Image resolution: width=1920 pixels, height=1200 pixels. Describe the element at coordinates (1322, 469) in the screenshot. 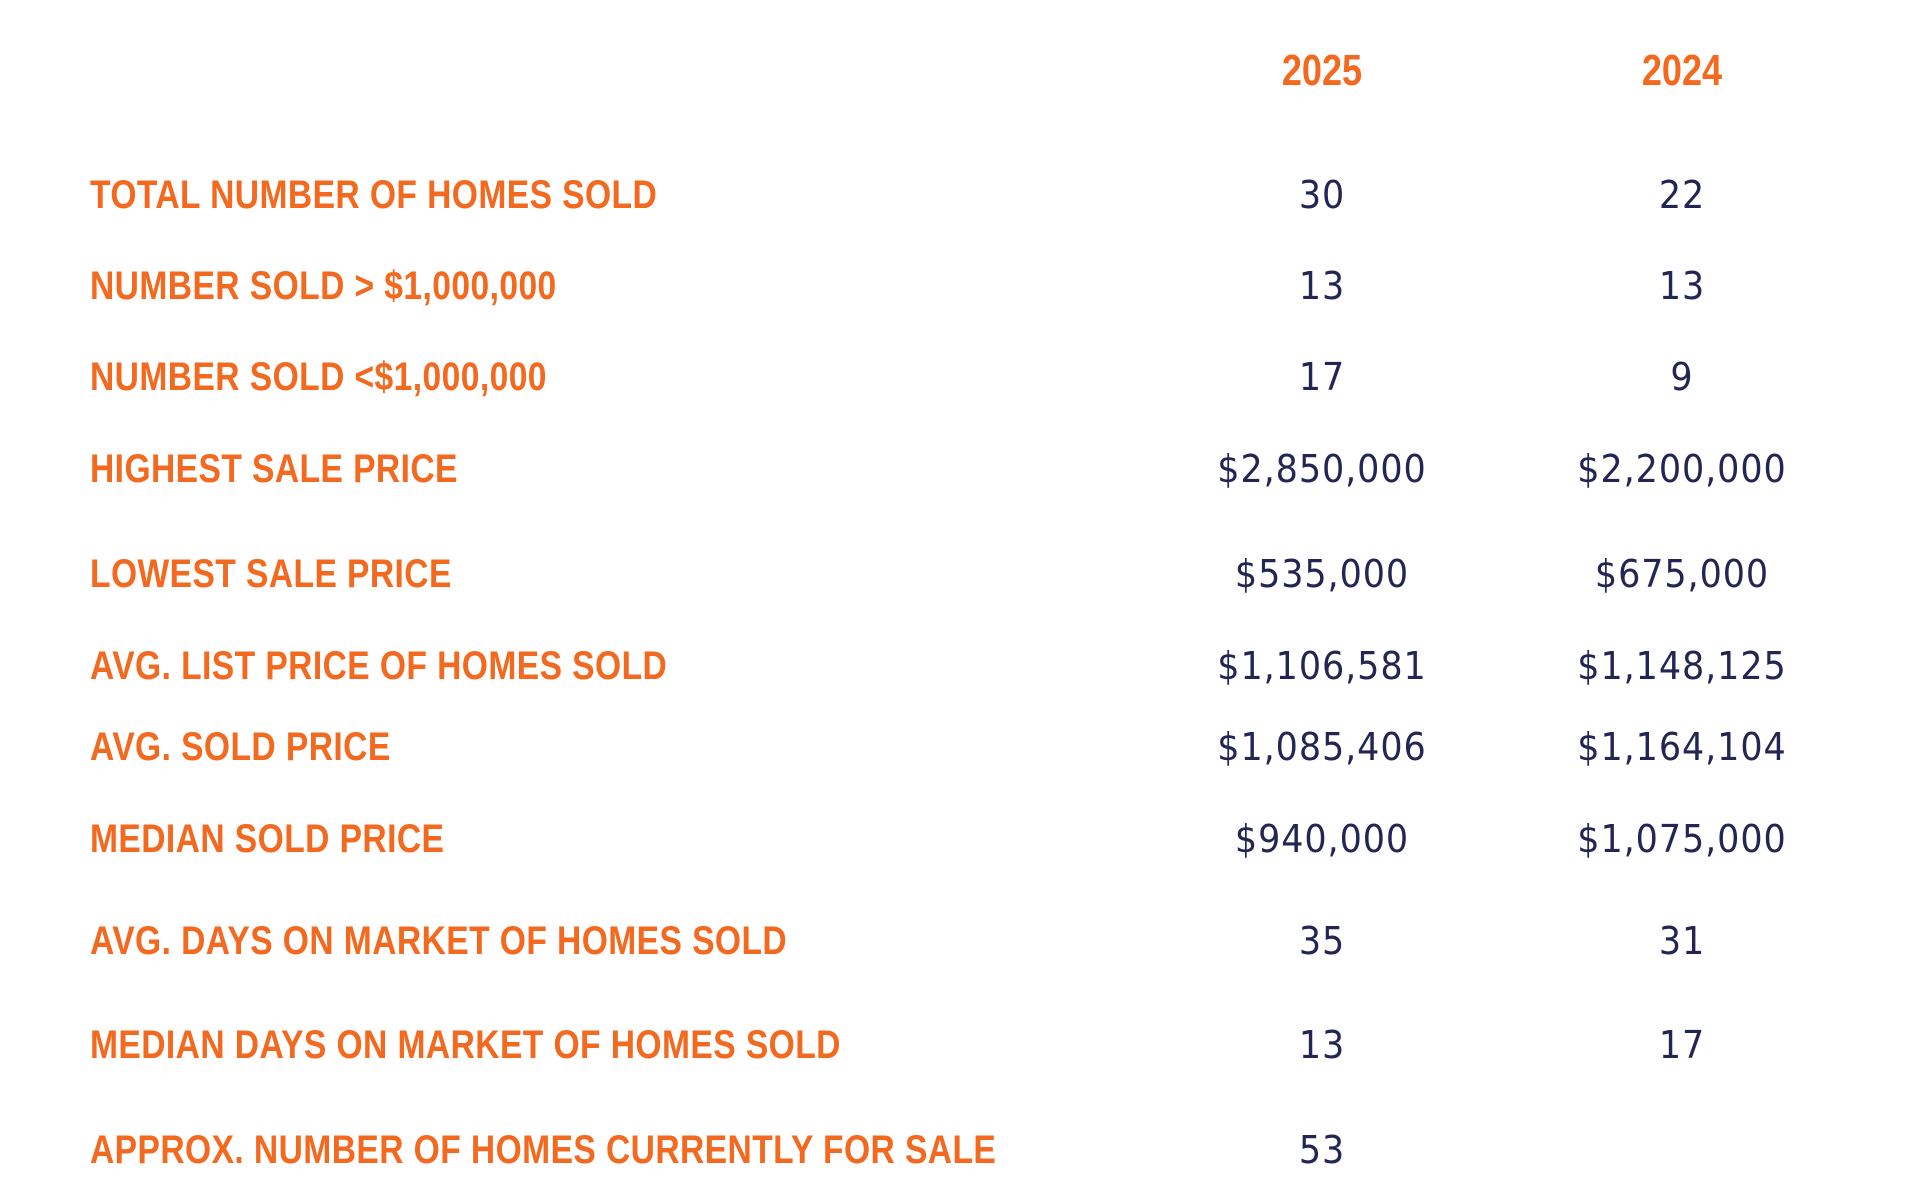

I see `value-2025: $2,850,000` at that location.